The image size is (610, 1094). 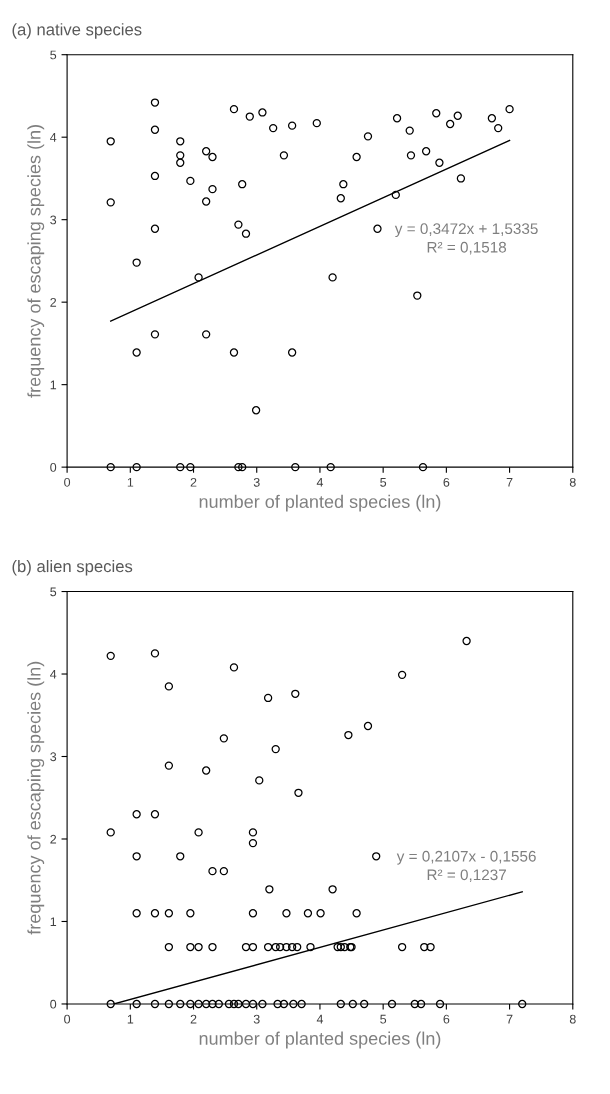 I want to click on chart-title: (a) native species, so click(x=77, y=31).